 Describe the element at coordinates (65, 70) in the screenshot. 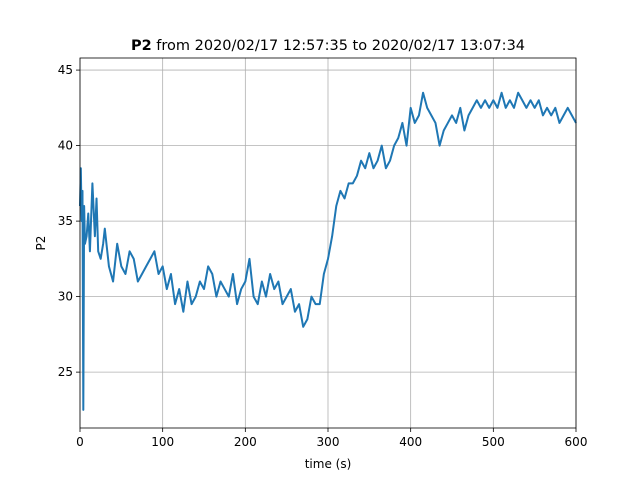

I see `y-tick-label: 45` at that location.